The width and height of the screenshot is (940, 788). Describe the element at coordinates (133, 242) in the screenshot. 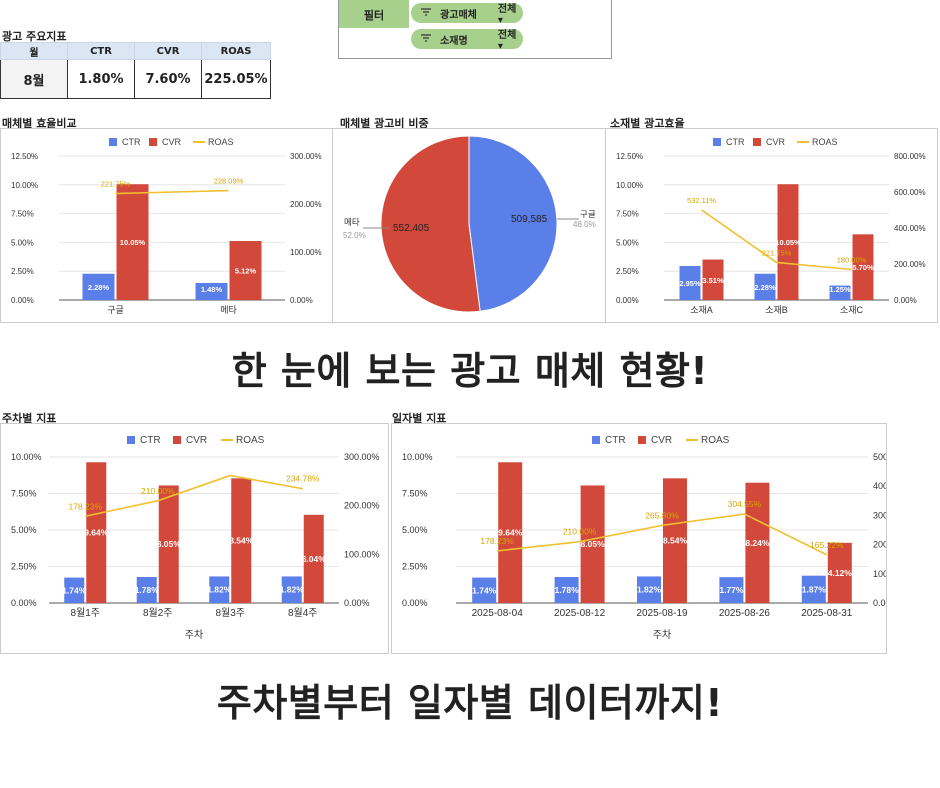

I see `bar-data-label: 10.05%` at that location.